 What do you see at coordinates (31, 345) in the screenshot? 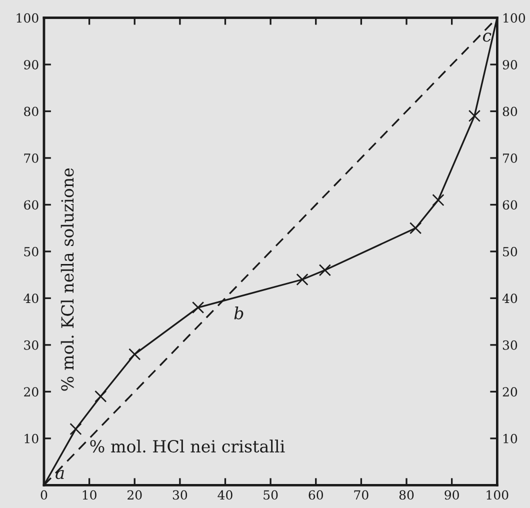
I see `y-tick-label: 30` at bounding box center [31, 345].